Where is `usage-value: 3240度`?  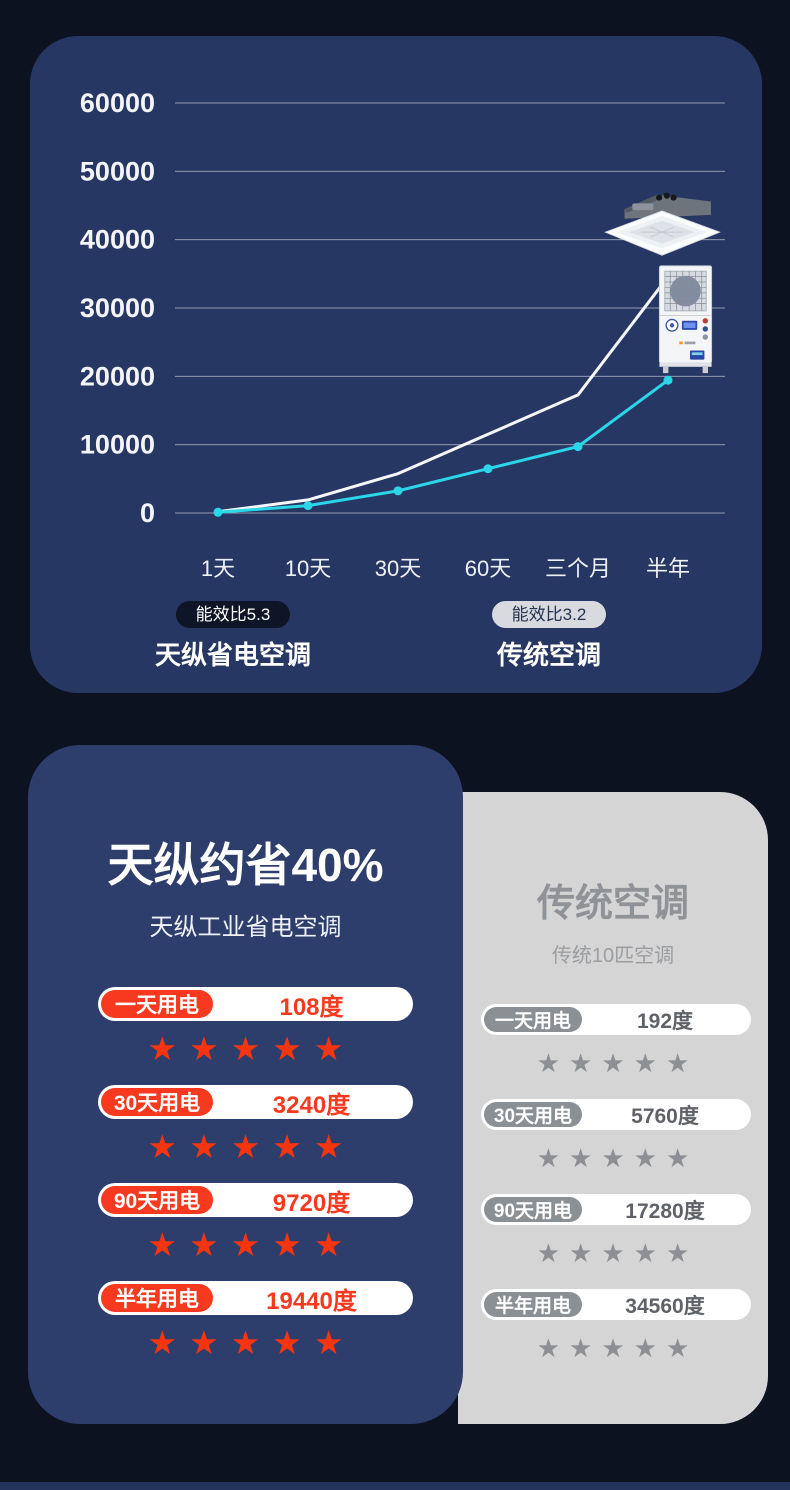
usage-value: 3240度 is located at coordinates (311, 1105).